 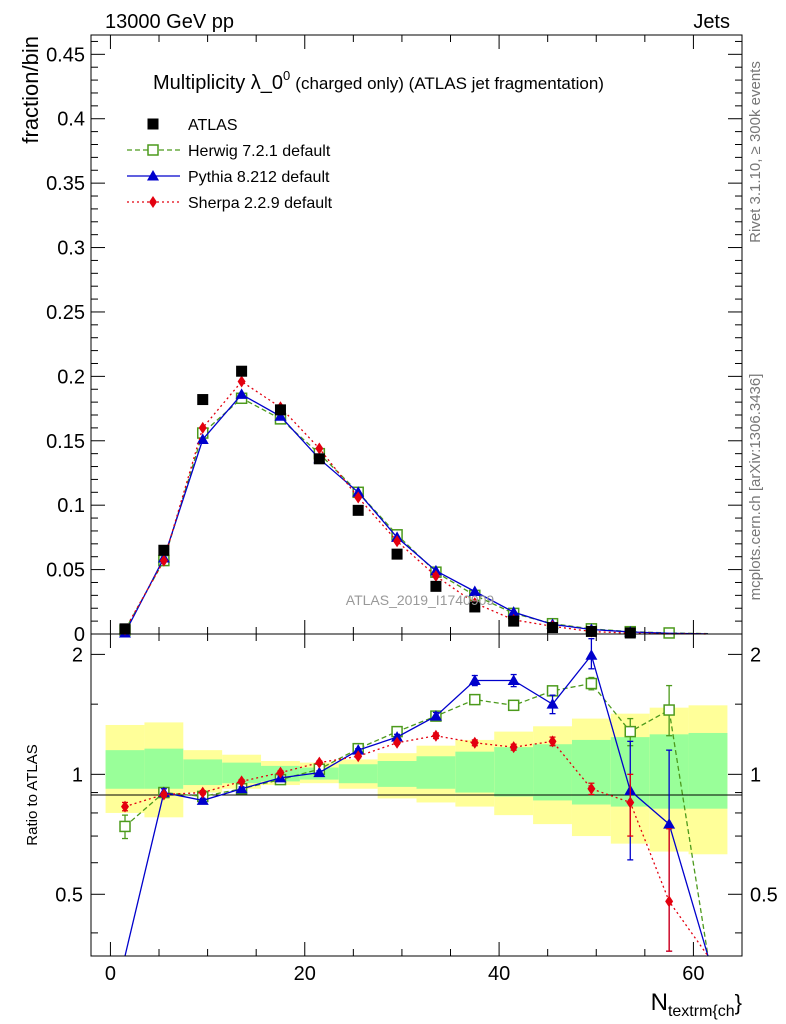 What do you see at coordinates (259, 177) in the screenshot?
I see `legend-label: Pythia 8.212 default` at bounding box center [259, 177].